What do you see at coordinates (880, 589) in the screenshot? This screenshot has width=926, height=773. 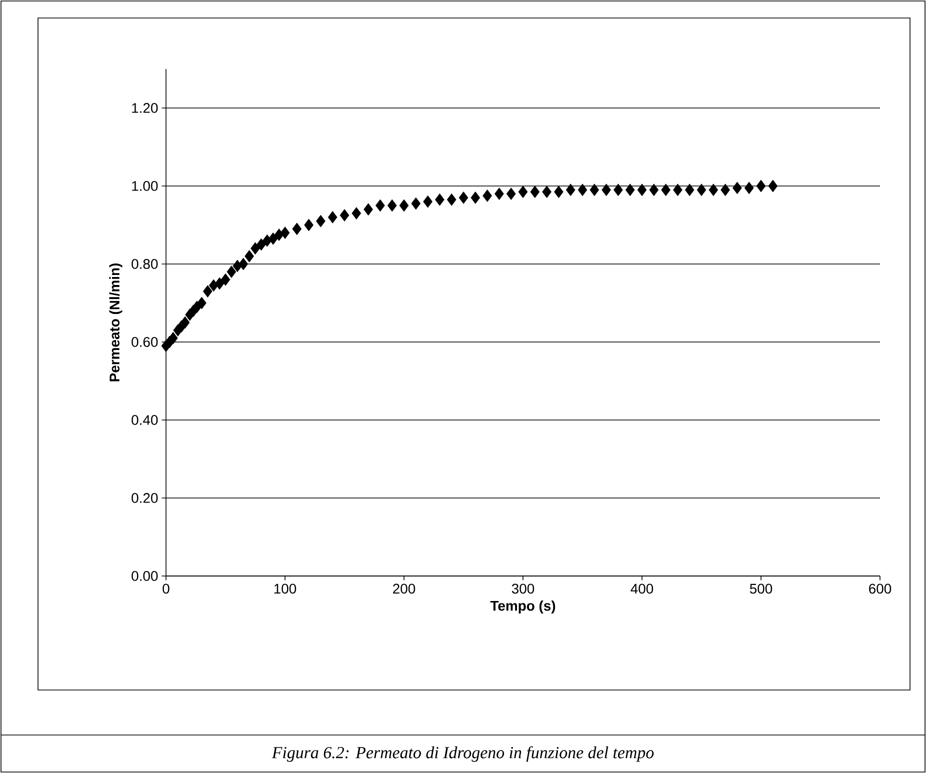 I see `x-tick-label: 600` at bounding box center [880, 589].